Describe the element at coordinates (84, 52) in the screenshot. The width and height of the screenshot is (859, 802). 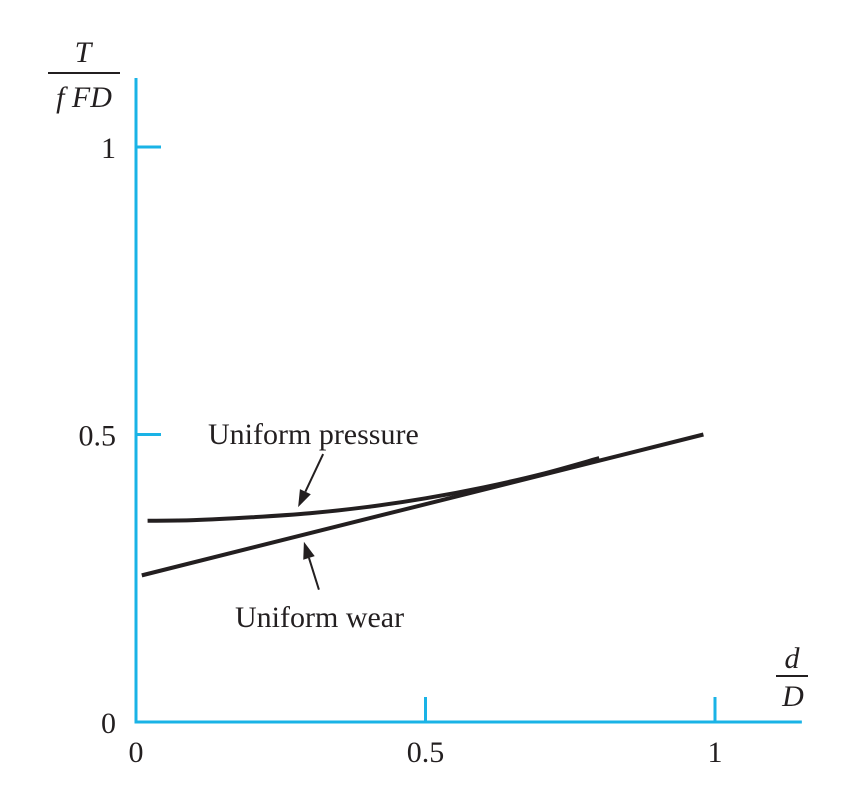
I see `y-axis-label-numerator: T` at that location.